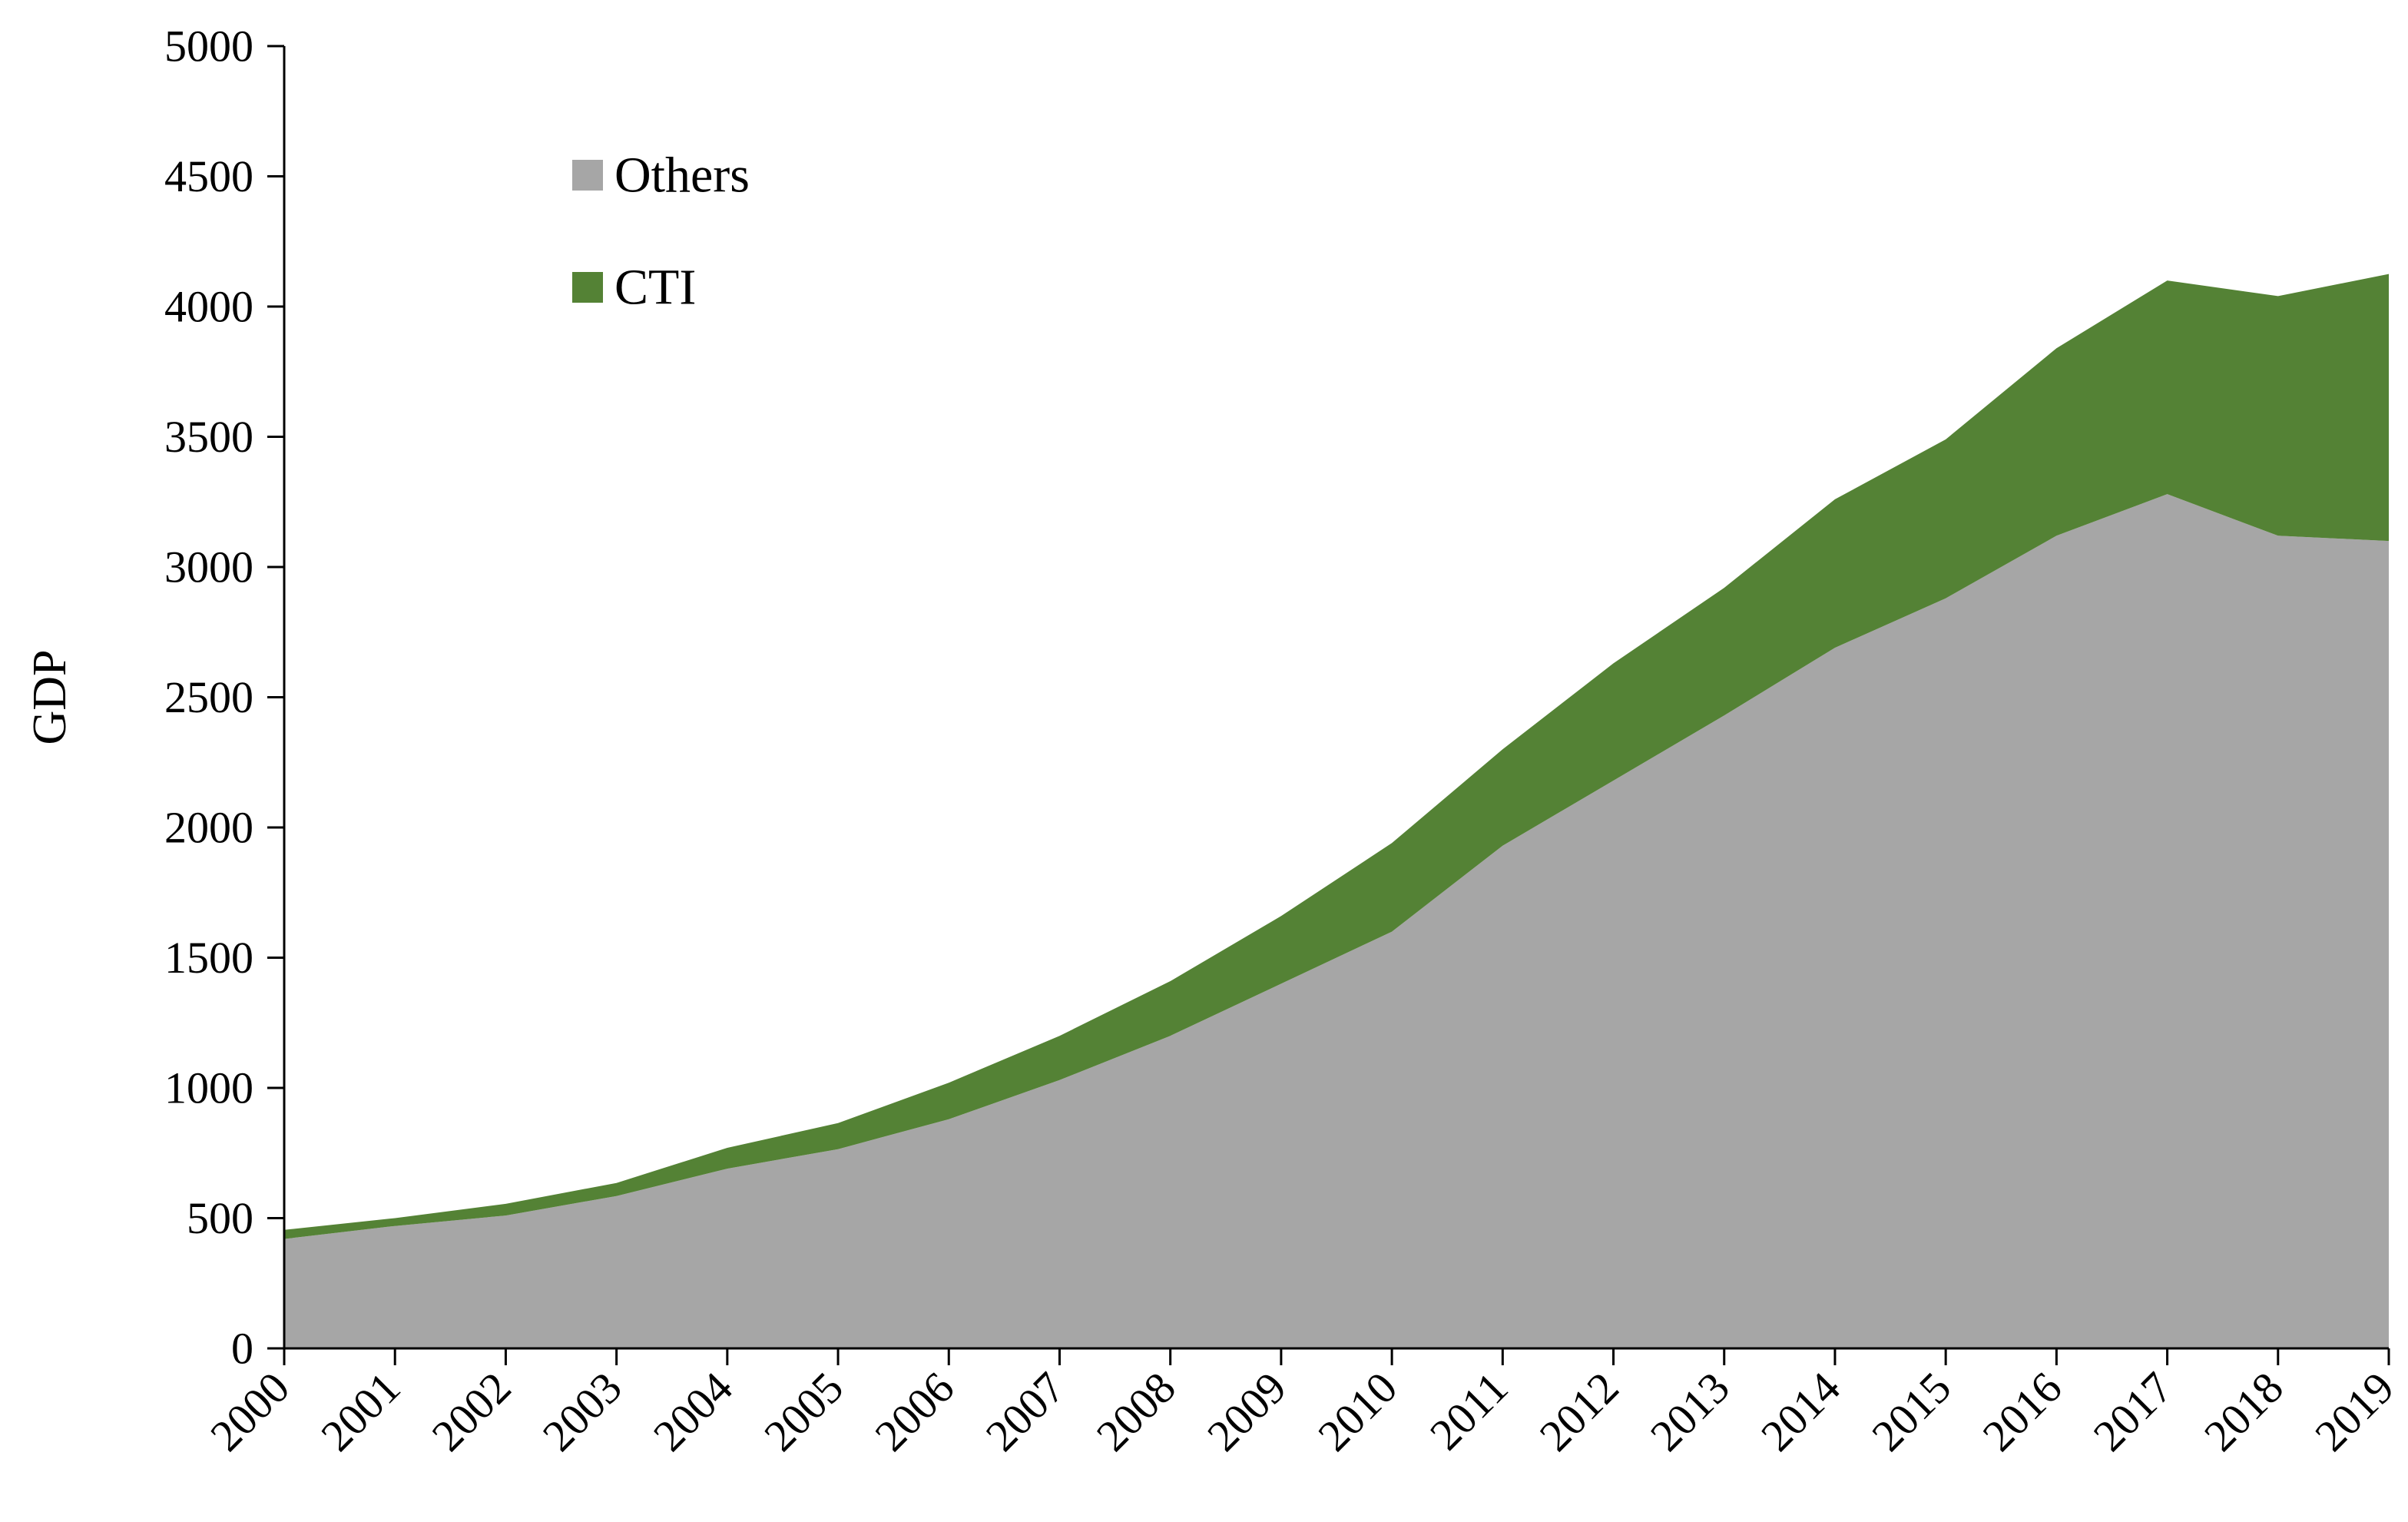 The image size is (2408, 1522). Describe the element at coordinates (587, 176) in the screenshot. I see `legend-swatch-others` at that location.